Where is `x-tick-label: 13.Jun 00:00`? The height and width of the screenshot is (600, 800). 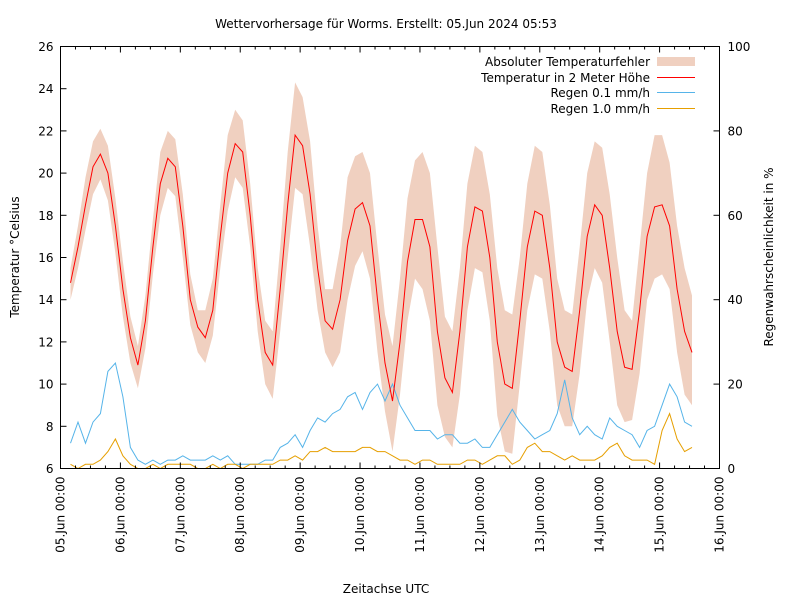
x-tick-label: 13.Jun 00:00 is located at coordinates (540, 515).